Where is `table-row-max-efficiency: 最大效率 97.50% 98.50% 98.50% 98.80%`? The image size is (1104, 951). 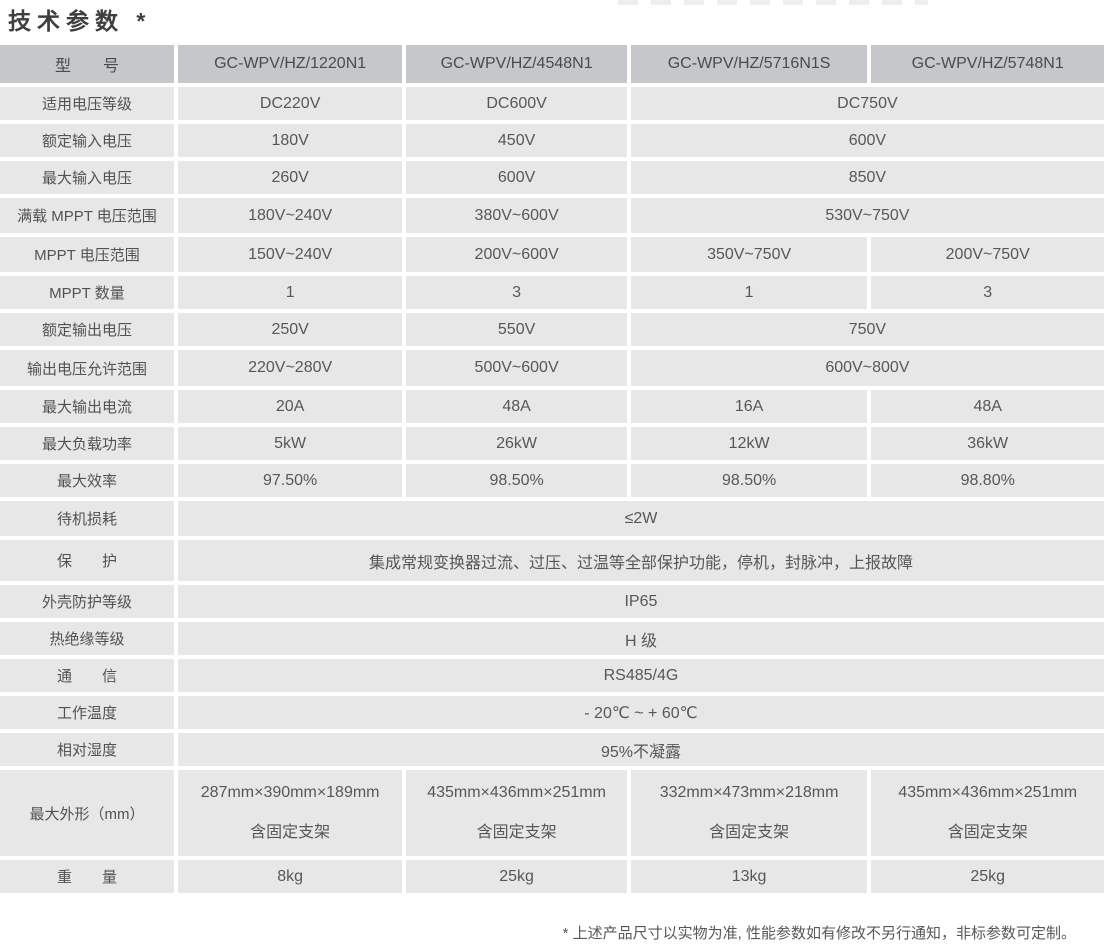 table-row-max-efficiency: 最大效率 97.50% 98.50% 98.50% 98.80% is located at coordinates (552, 480).